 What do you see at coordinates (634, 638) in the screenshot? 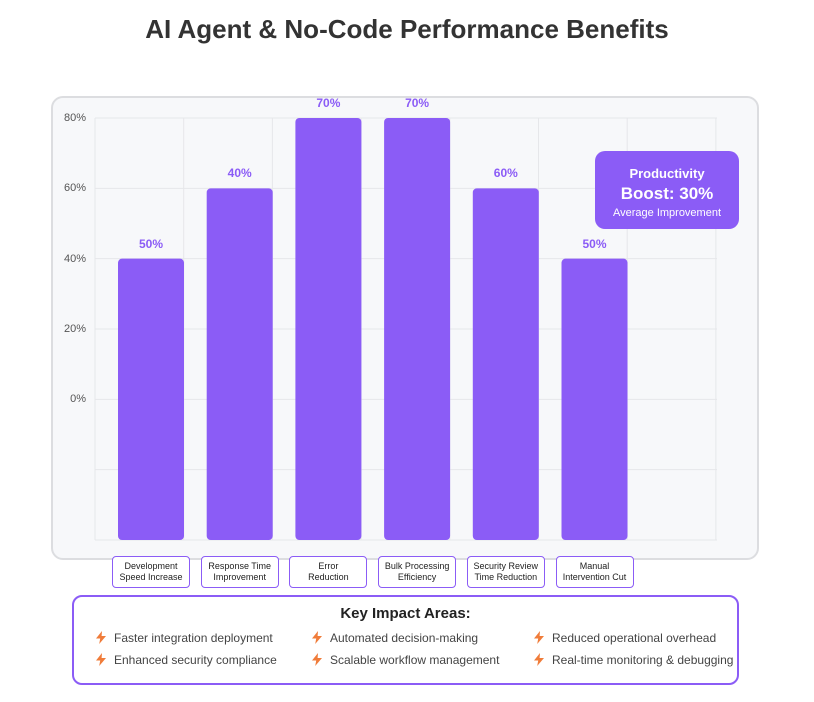
I see `impact-item-label: Reduced operational overhead` at bounding box center [634, 638].